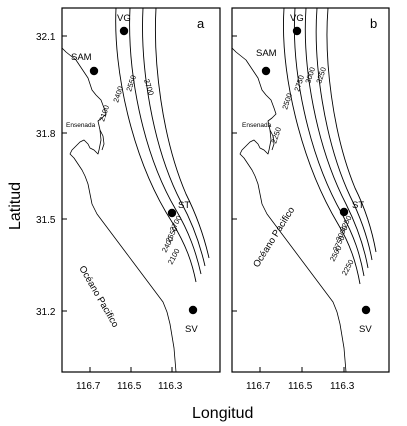 This screenshot has height=426, width=407. I want to click on panel-a-letter: a, so click(201, 23).